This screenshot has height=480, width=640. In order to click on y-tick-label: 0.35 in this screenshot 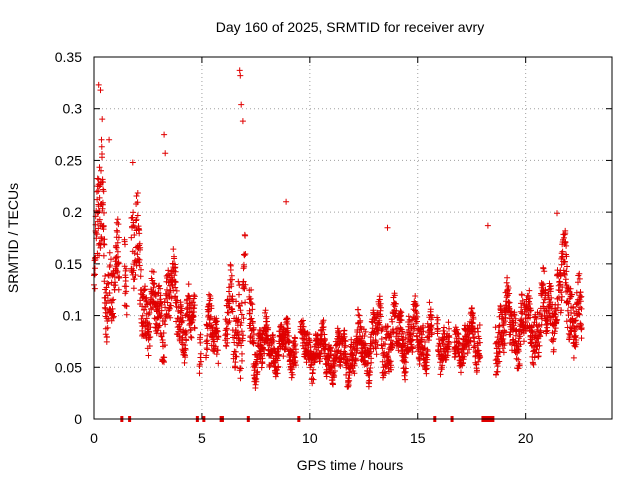, I will do `click(68, 57)`.